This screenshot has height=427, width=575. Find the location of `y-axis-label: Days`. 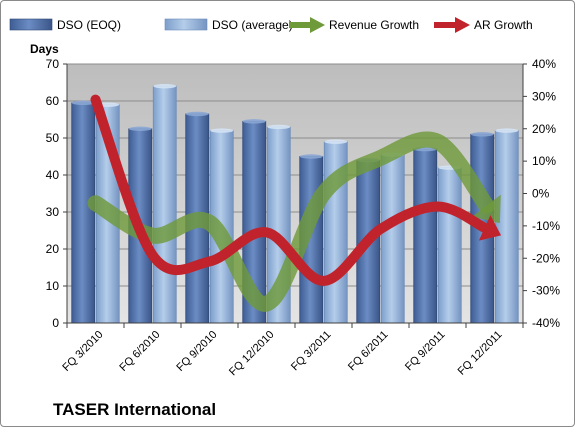

y-axis-label: Days is located at coordinates (44, 49).